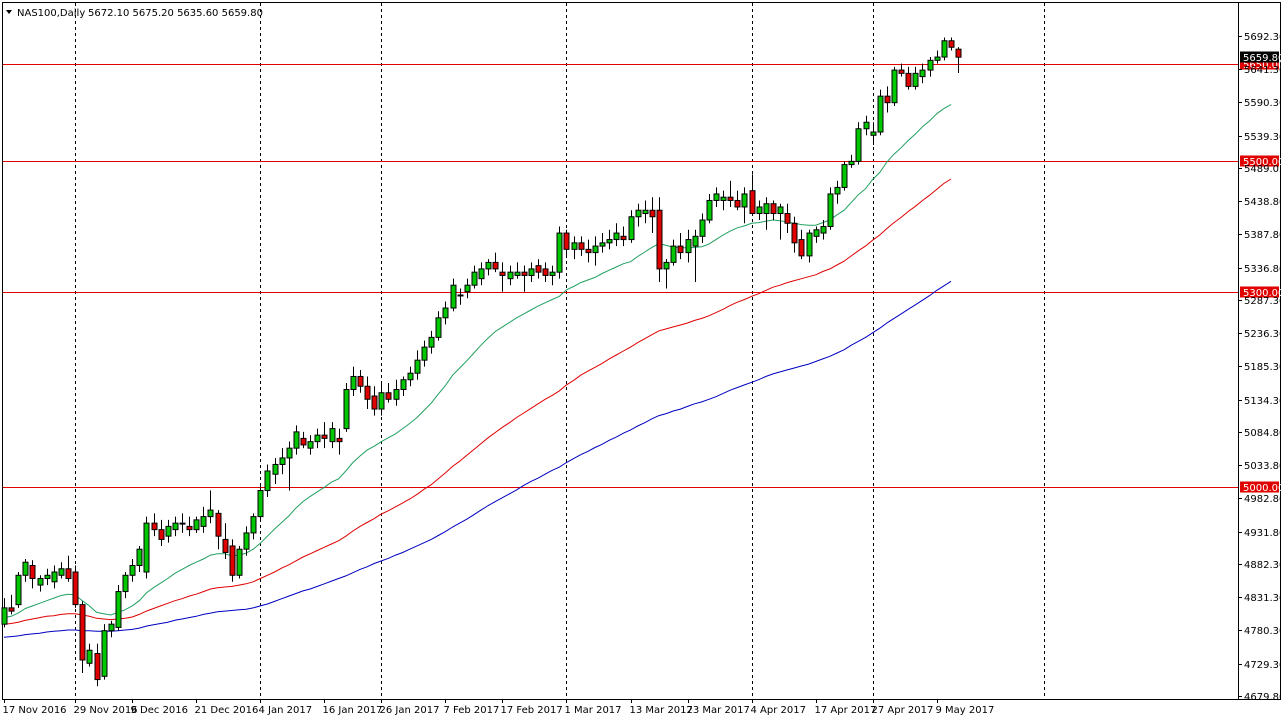 This screenshot has height=722, width=1281. What do you see at coordinates (846, 710) in the screenshot?
I see `time-tick-label: 17 Apr 2017` at bounding box center [846, 710].